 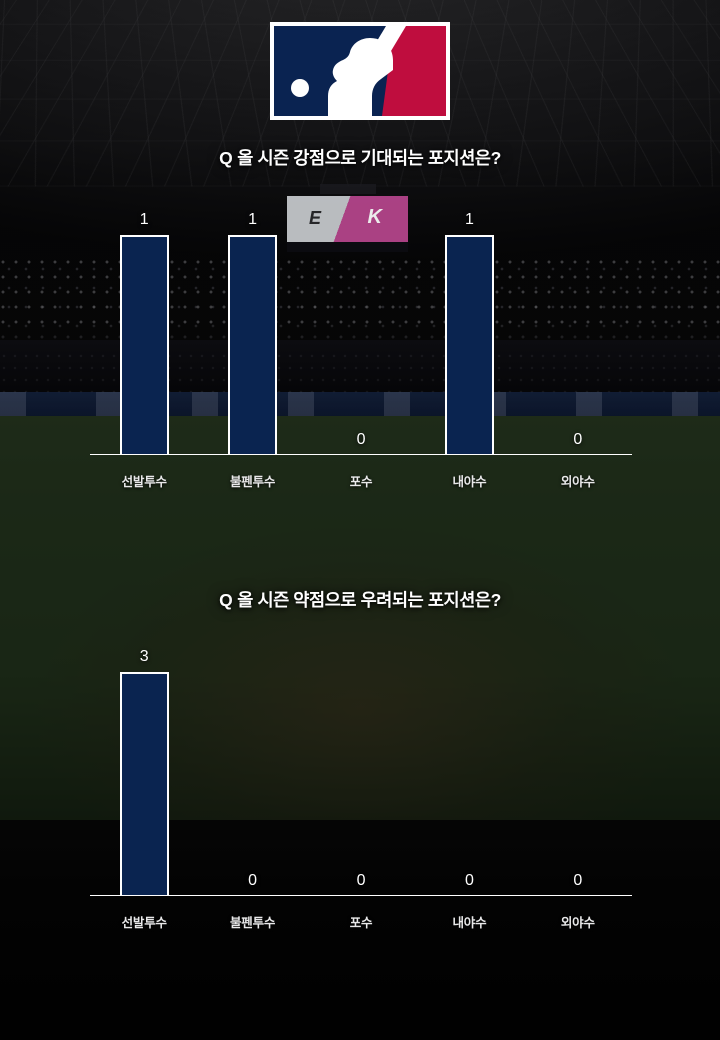 I want to click on question-1-q-prefix: Q, so click(x=226, y=158).